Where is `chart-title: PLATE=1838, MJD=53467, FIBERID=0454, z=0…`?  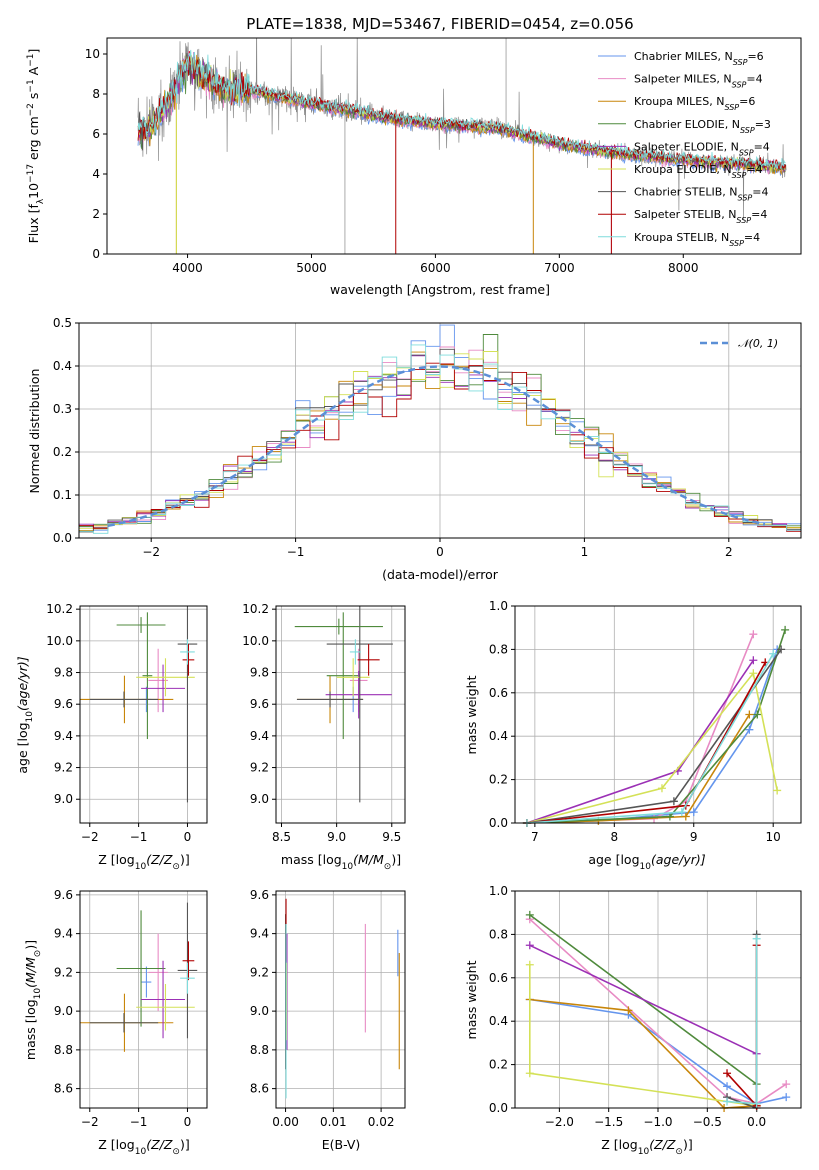
chart-title: PLATE=1838, MJD=53467, FIBERID=0454, z=0… is located at coordinates (439, 24).